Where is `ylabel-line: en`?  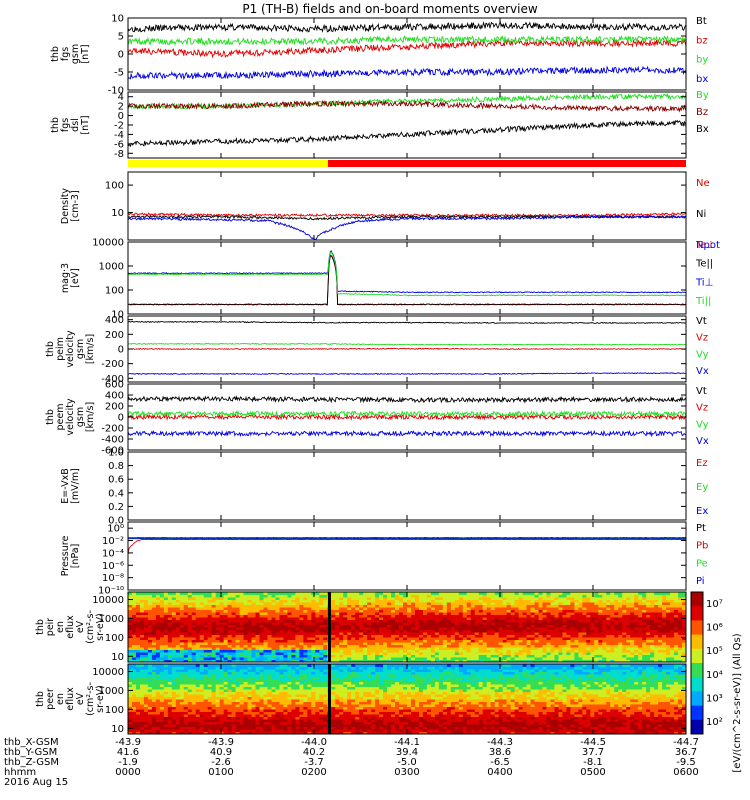
ylabel-line: en is located at coordinates (60, 627).